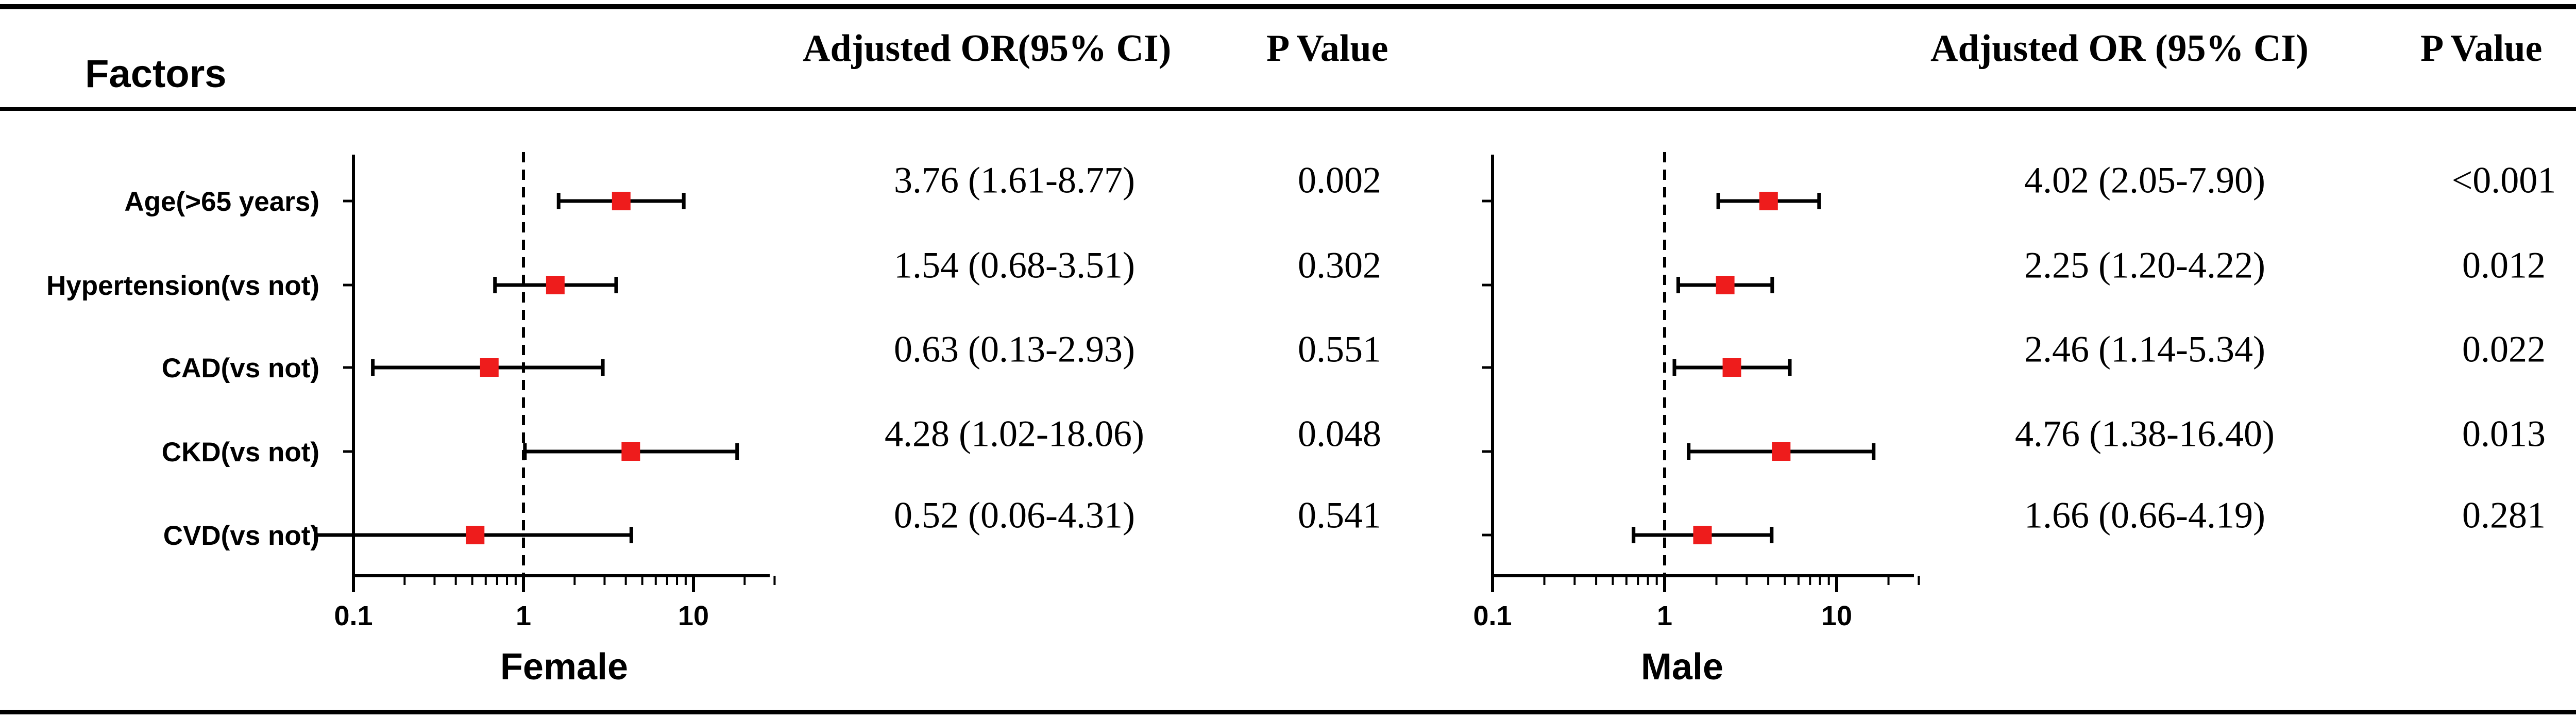 This screenshot has width=2576, height=718. What do you see at coordinates (2503, 180) in the screenshot?
I see `p-value: <0.001` at bounding box center [2503, 180].